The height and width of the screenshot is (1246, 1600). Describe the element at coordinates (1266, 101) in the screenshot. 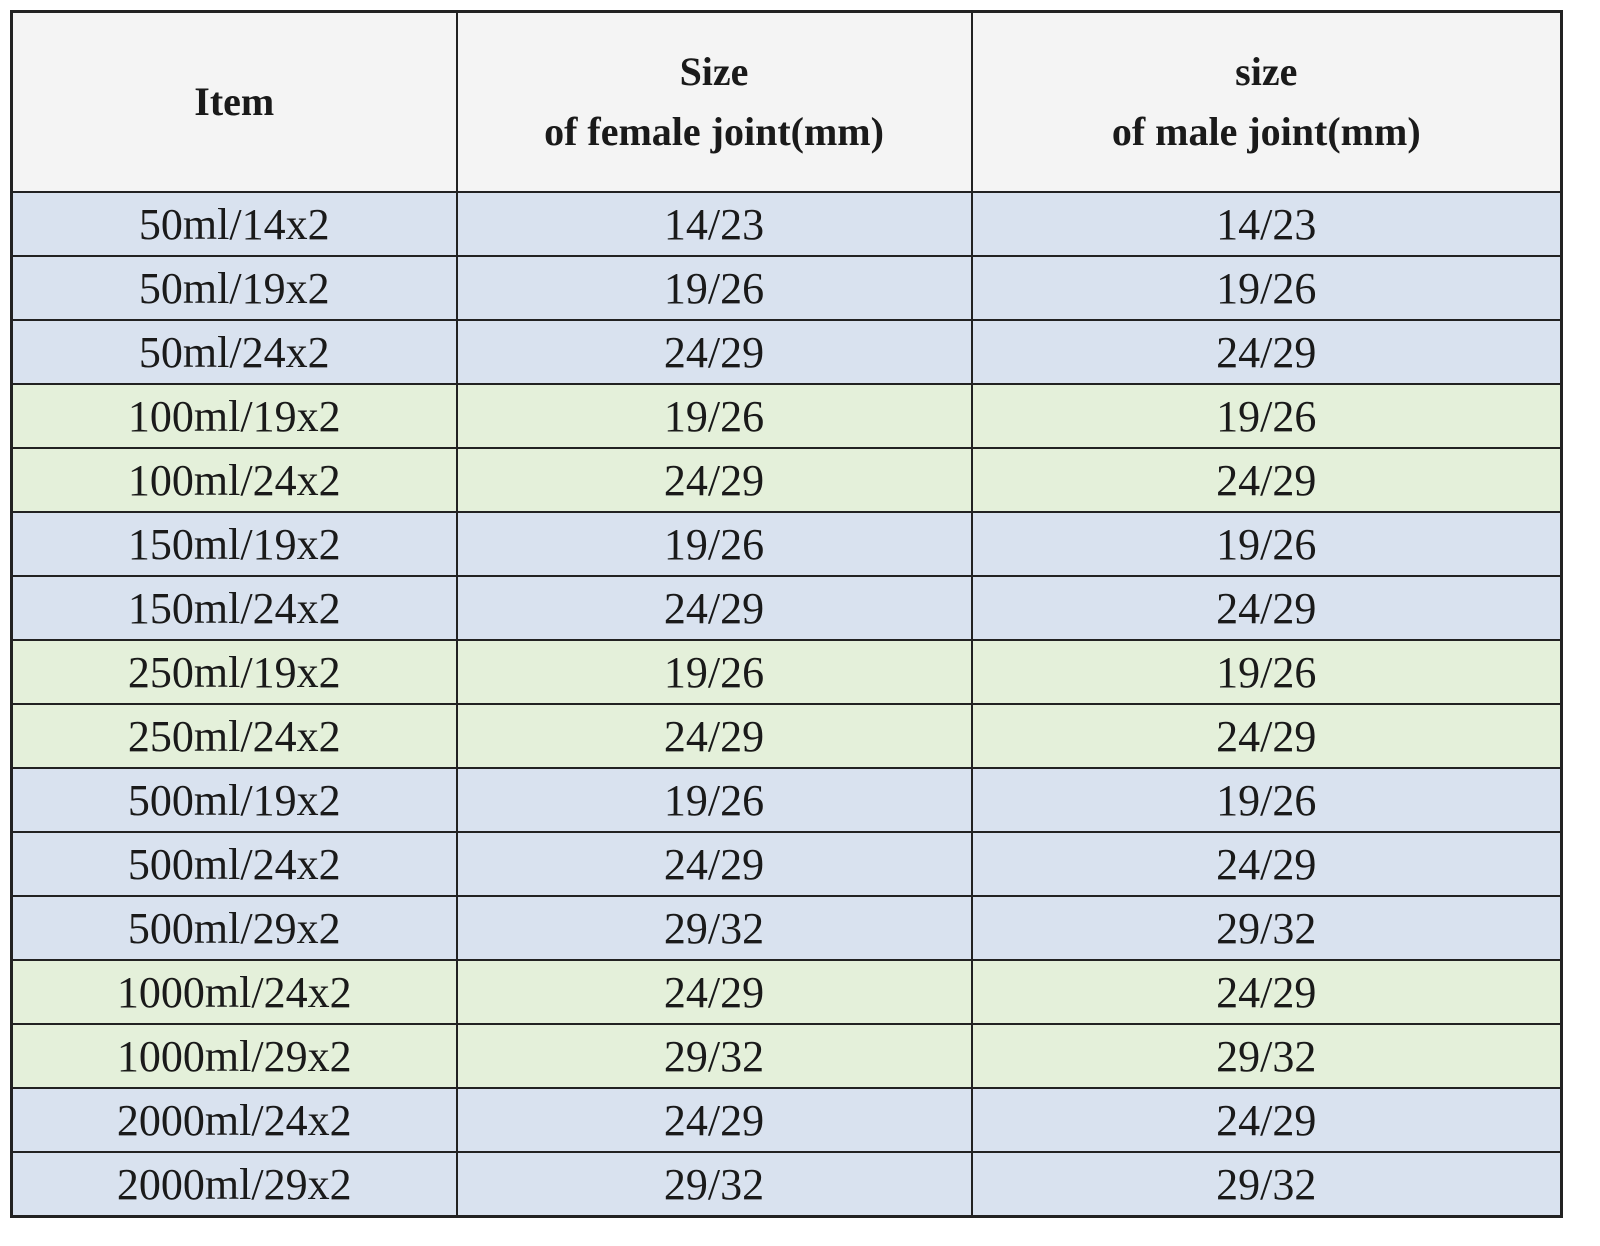

I see `header-cell: size of male joint(mm)` at that location.